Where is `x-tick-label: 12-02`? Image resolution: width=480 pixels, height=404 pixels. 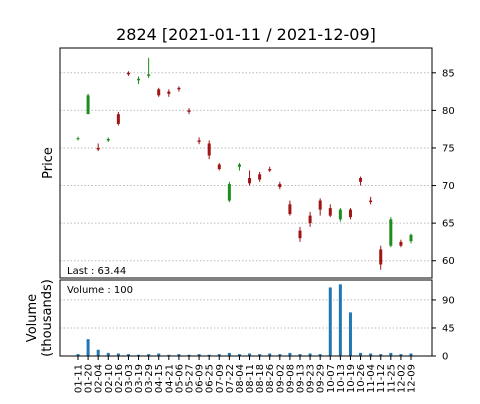
x-tick-label: 12-02 is located at coordinates (401, 378).